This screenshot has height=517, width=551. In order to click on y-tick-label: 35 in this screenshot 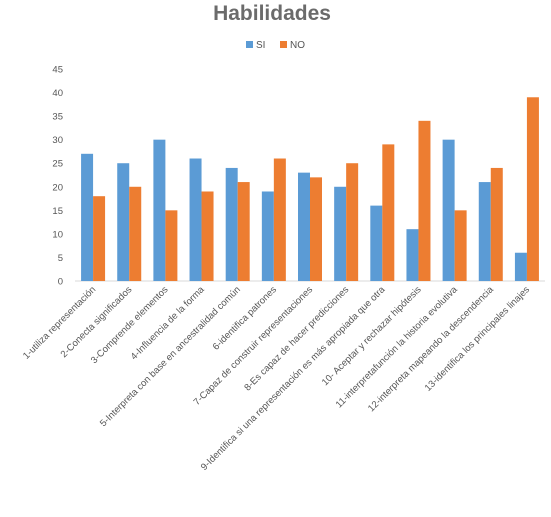, I will do `click(57, 117)`.